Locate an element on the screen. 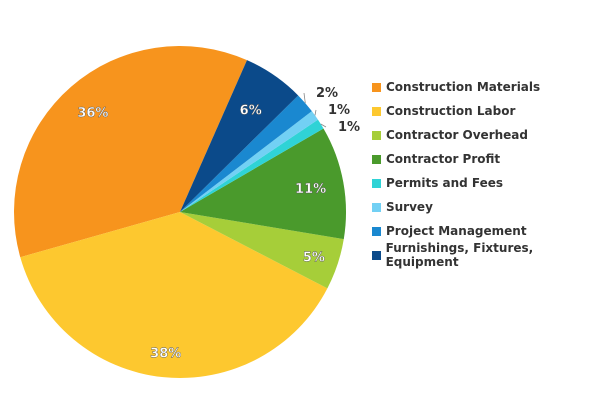 Image resolution: width=600 pixels, height=400 pixels. legend-label: Construction Materials is located at coordinates (463, 87).